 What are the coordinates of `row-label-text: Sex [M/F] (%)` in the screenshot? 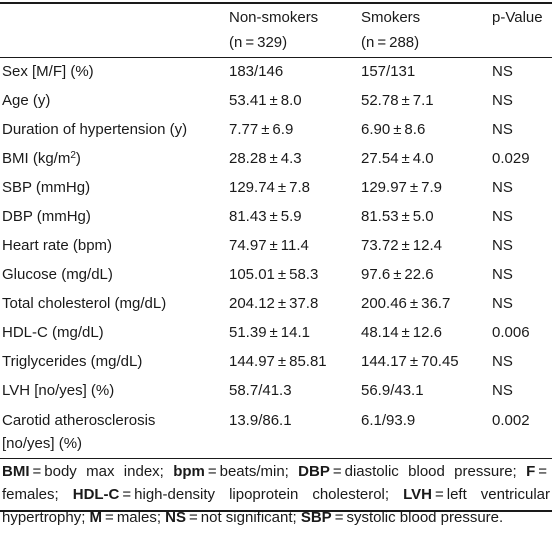 It's located at (48, 71).